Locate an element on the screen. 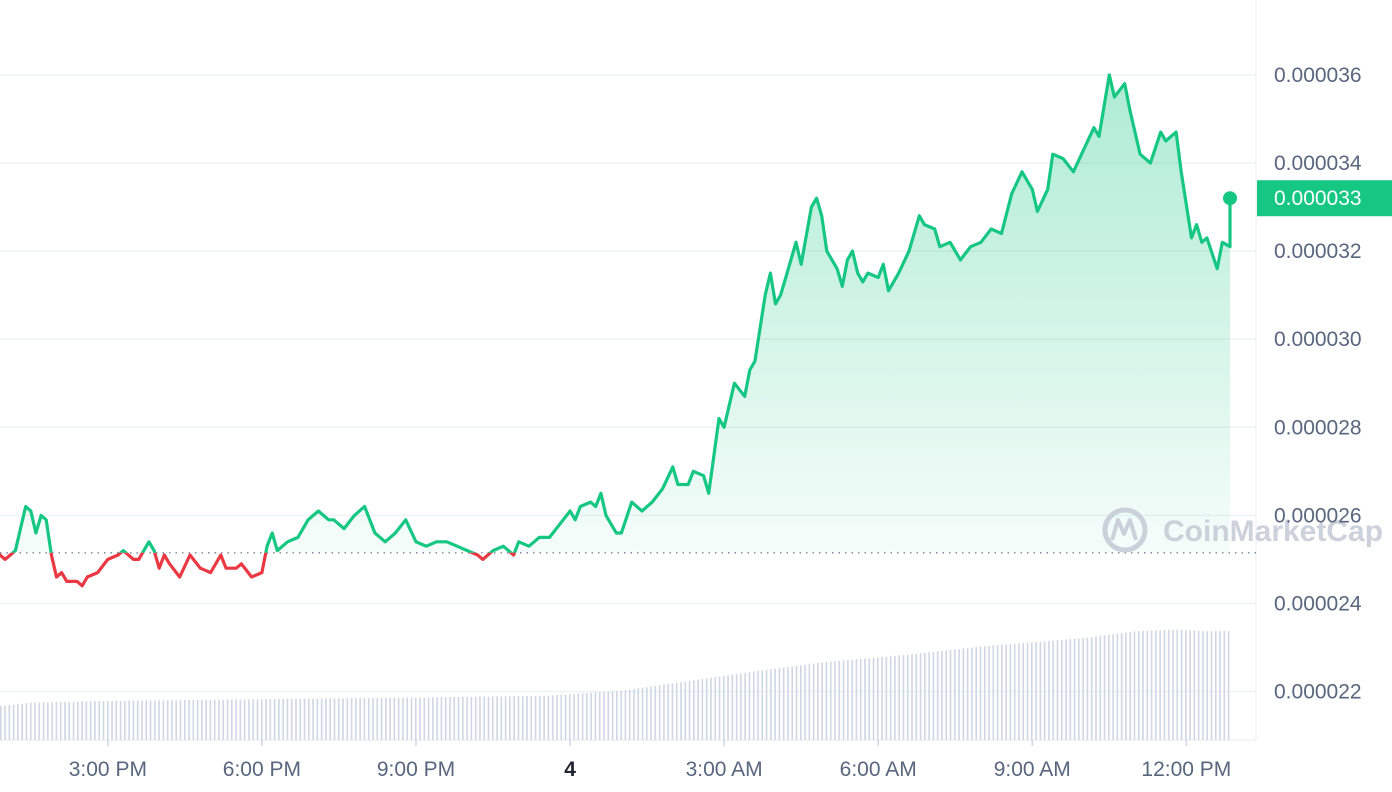 Image resolution: width=1392 pixels, height=792 pixels. y-tick-label: 0.000036 is located at coordinates (1318, 75).